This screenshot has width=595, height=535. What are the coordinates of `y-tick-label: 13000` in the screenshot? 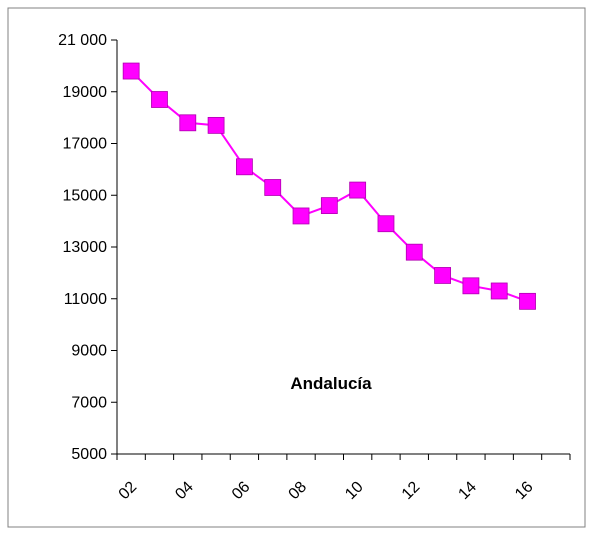 It's located at (85, 247).